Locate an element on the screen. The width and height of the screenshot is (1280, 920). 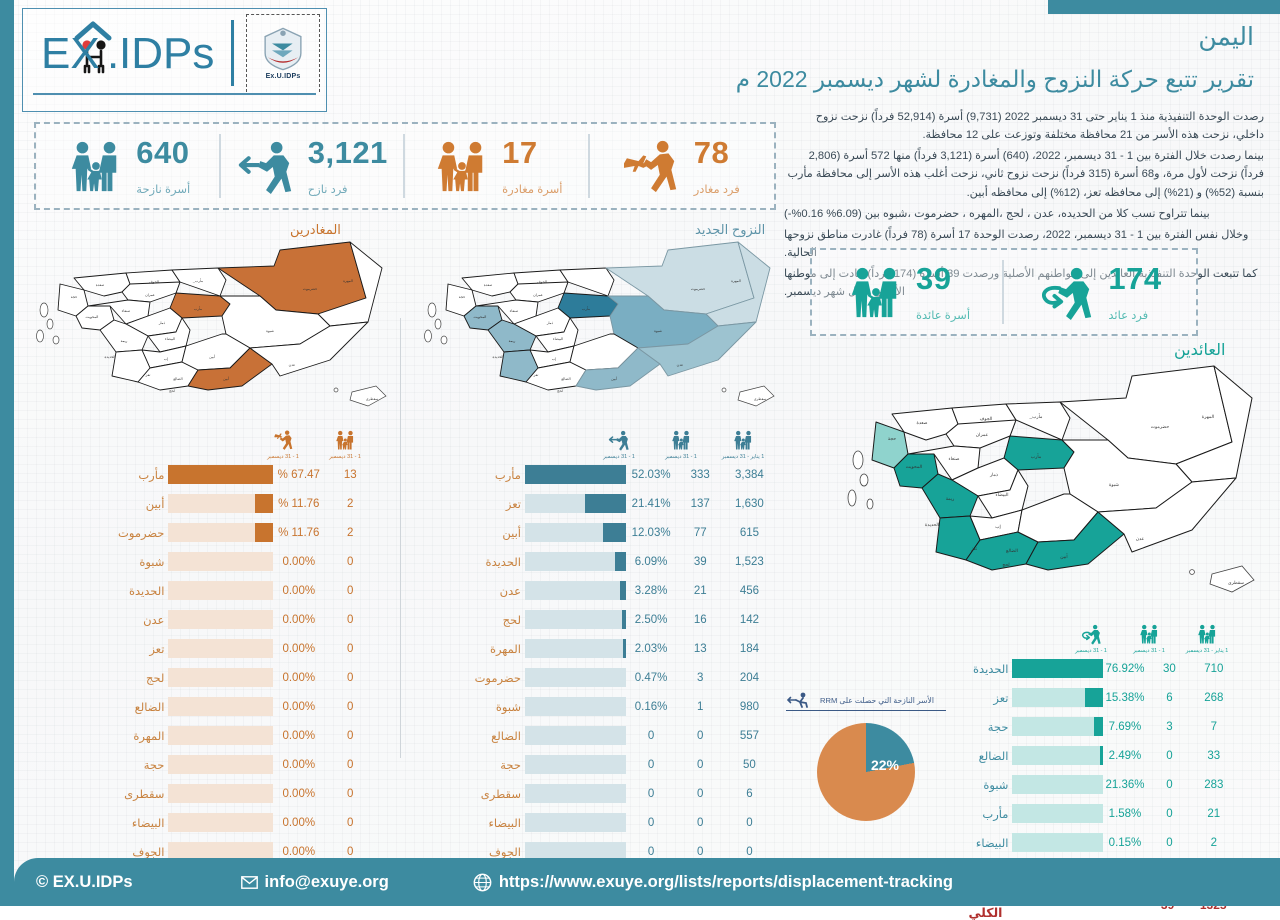
table-row: 184 13 2.03% المهرة is located at coordinates (611, 648).